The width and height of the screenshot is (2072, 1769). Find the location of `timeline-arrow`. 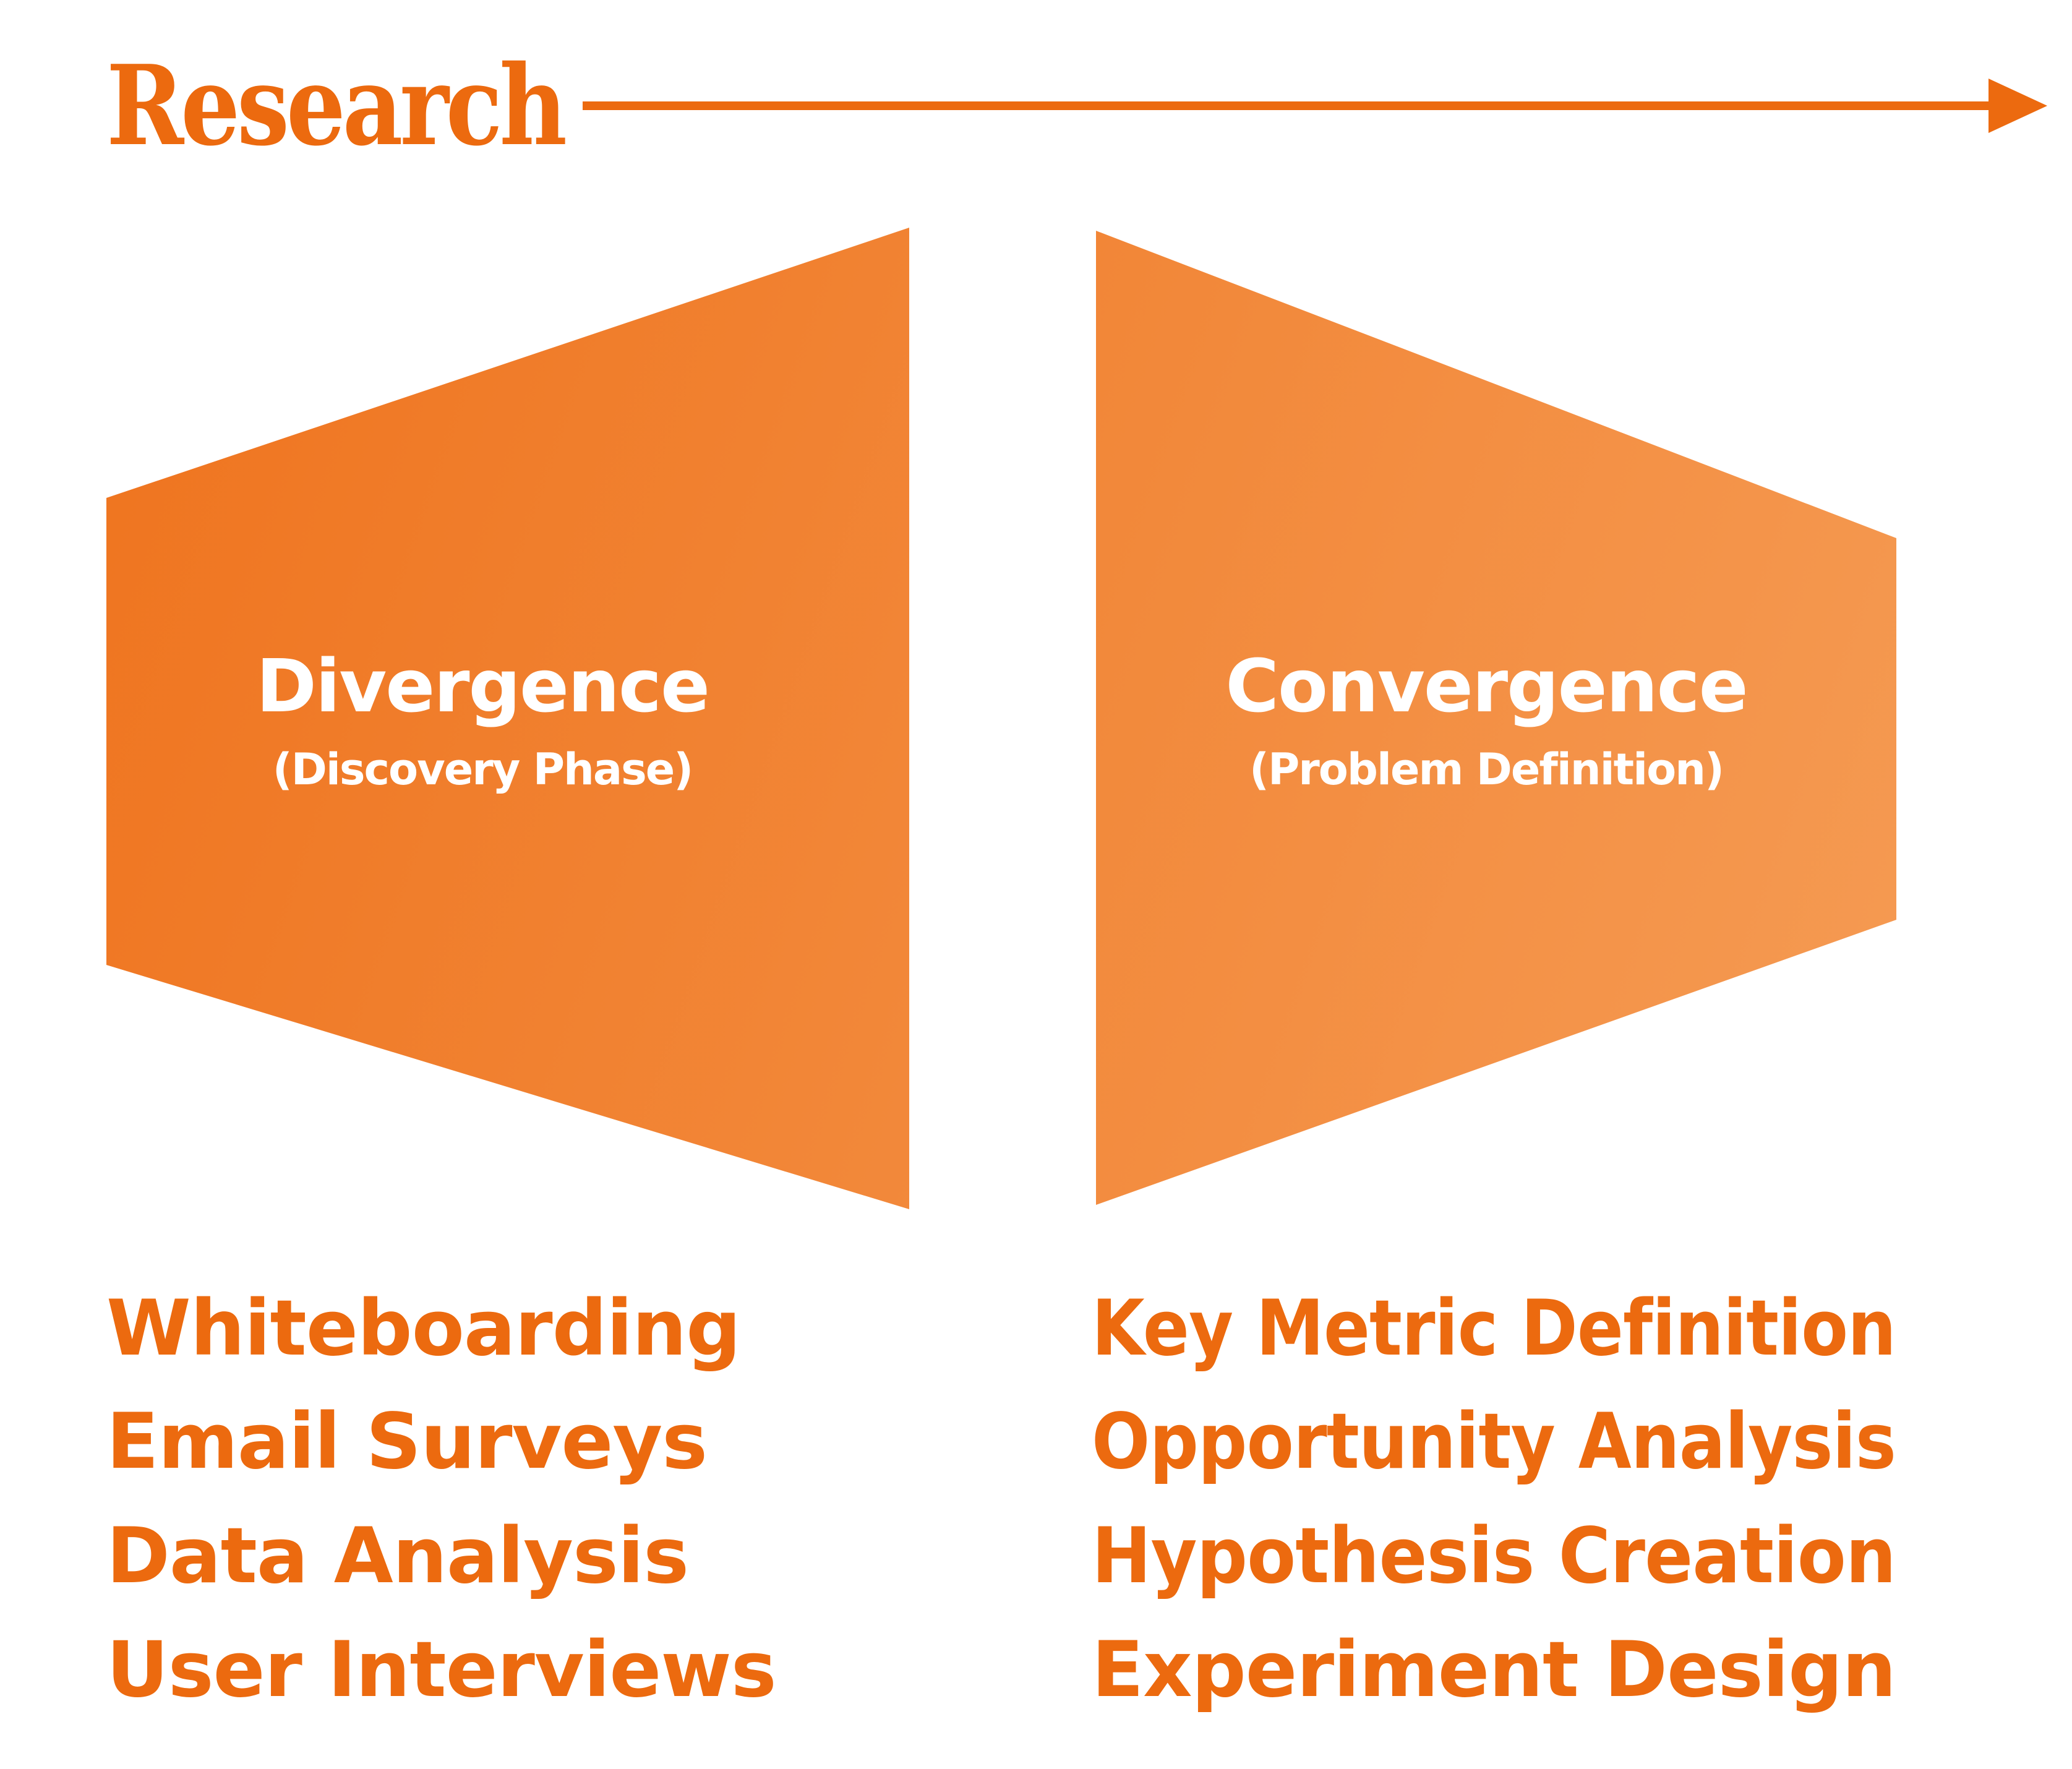

timeline-arrow is located at coordinates (1315, 106).